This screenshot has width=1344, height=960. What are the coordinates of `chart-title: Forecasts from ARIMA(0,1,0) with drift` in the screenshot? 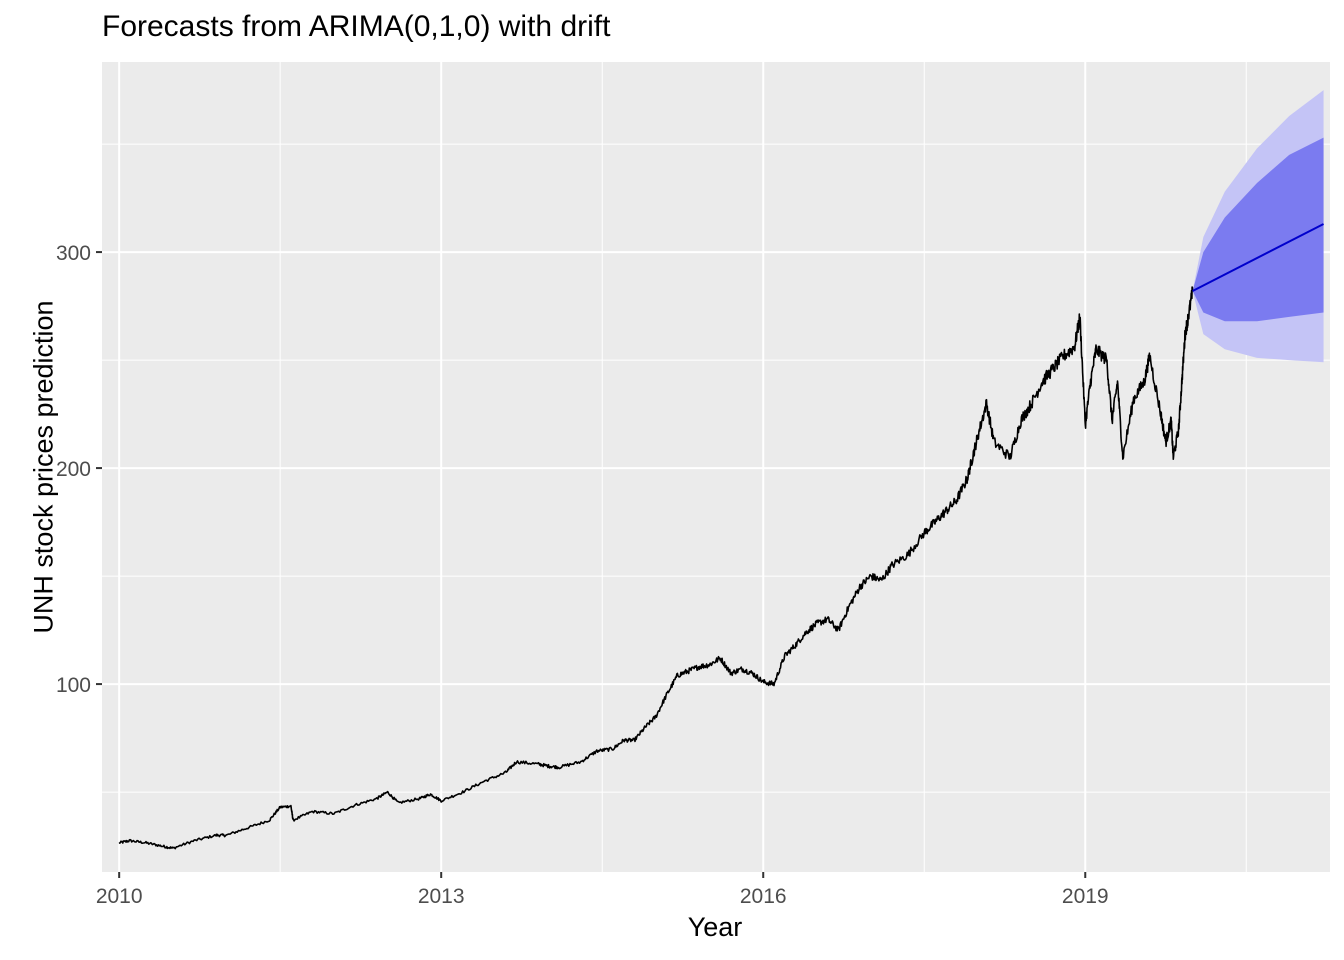 It's located at (356, 26).